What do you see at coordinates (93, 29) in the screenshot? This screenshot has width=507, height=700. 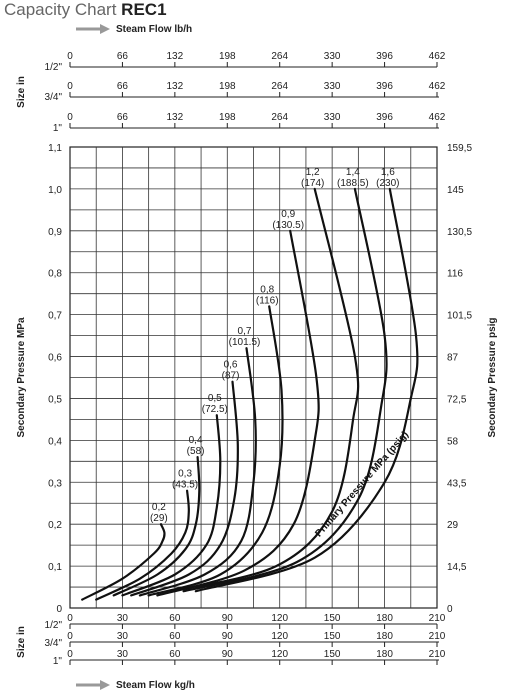 I see `arrow-right-icon` at bounding box center [93, 29].